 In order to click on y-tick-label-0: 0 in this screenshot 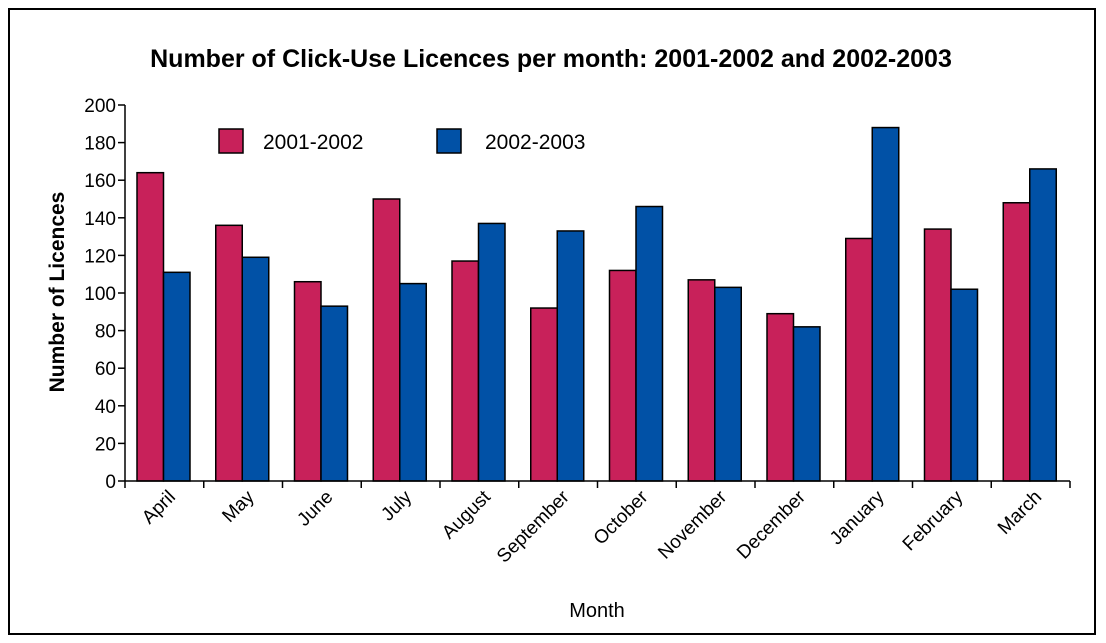, I will do `click(110, 482)`.